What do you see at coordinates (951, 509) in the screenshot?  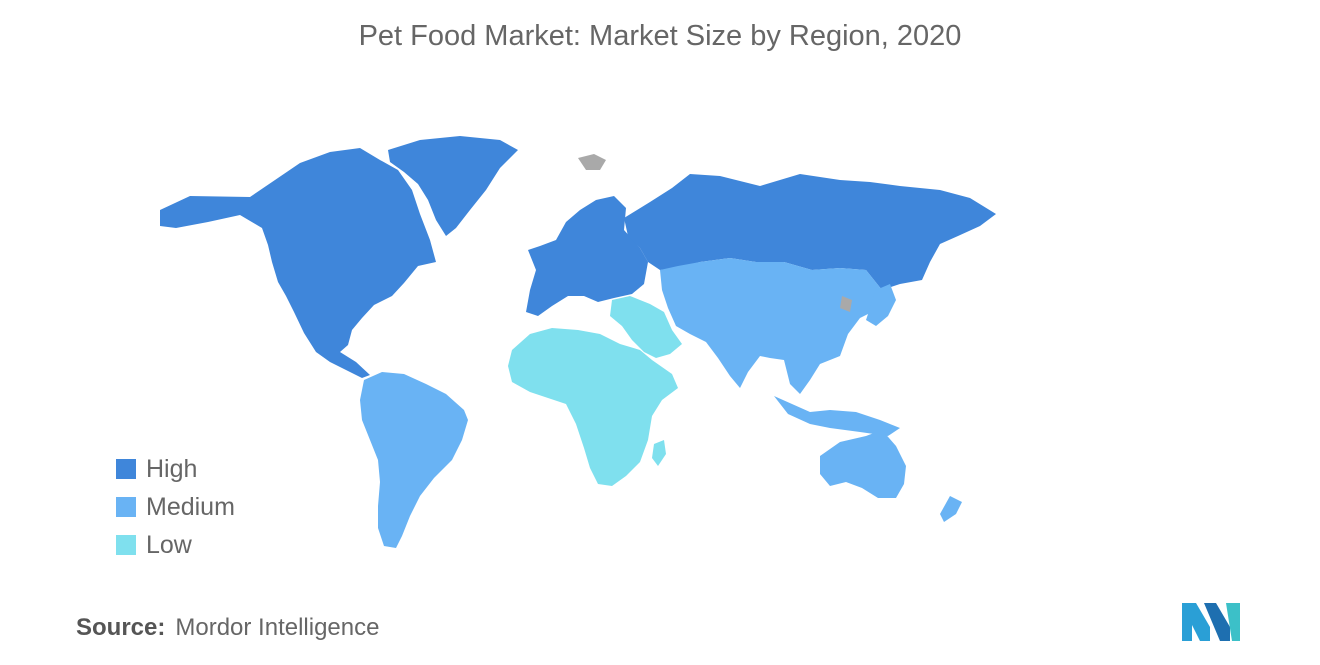 I see `region-new-zealand` at bounding box center [951, 509].